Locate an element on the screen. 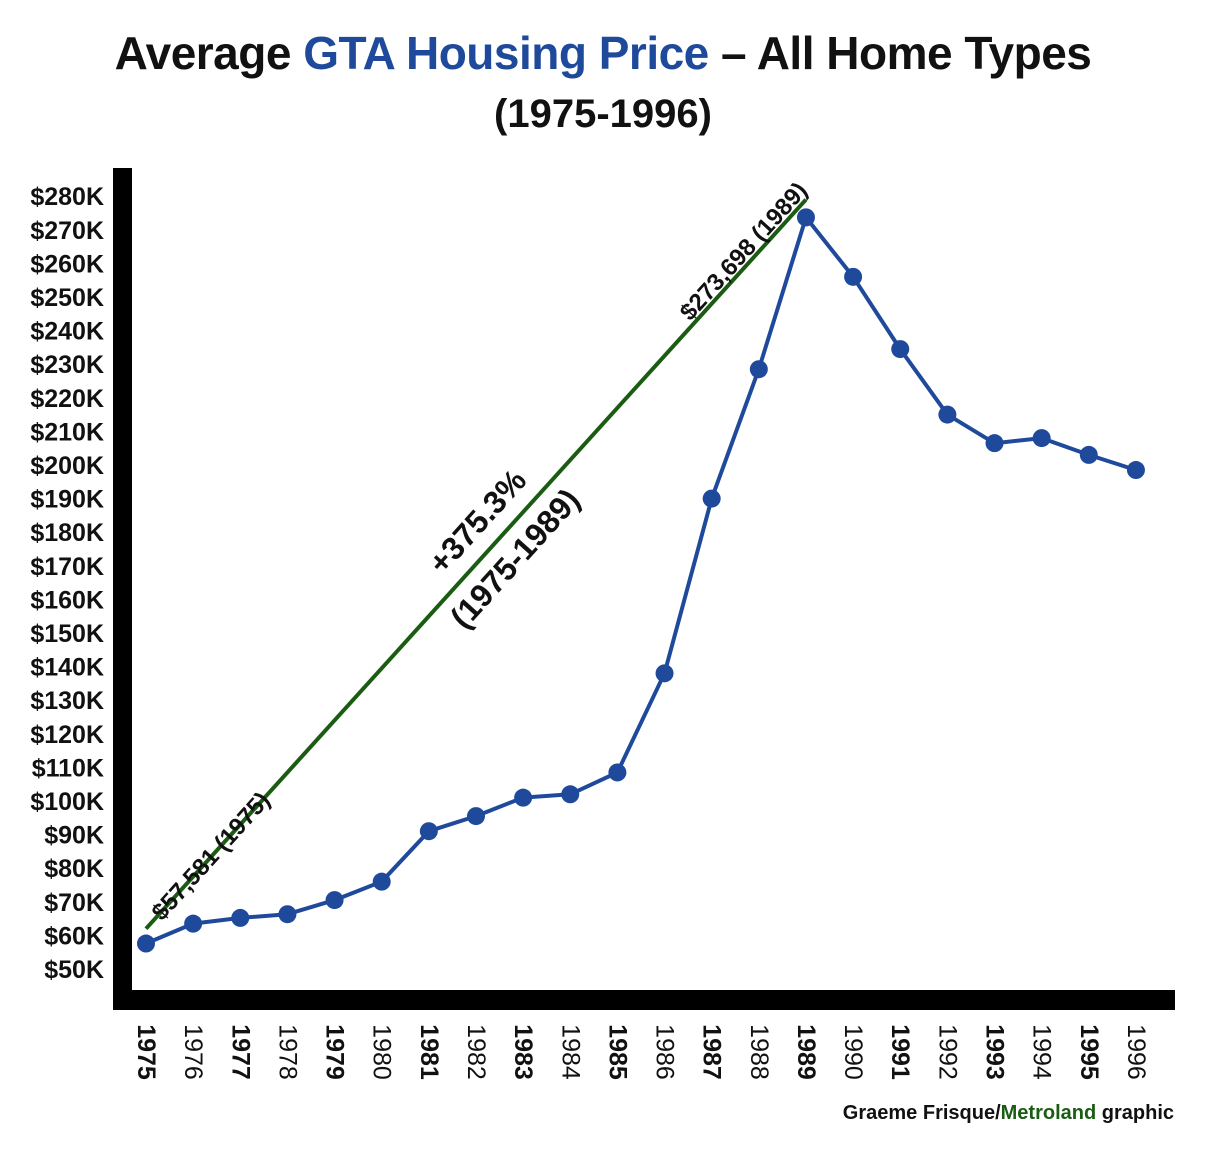 The image size is (1206, 1150). y-tick-label: $210K is located at coordinates (67, 432).